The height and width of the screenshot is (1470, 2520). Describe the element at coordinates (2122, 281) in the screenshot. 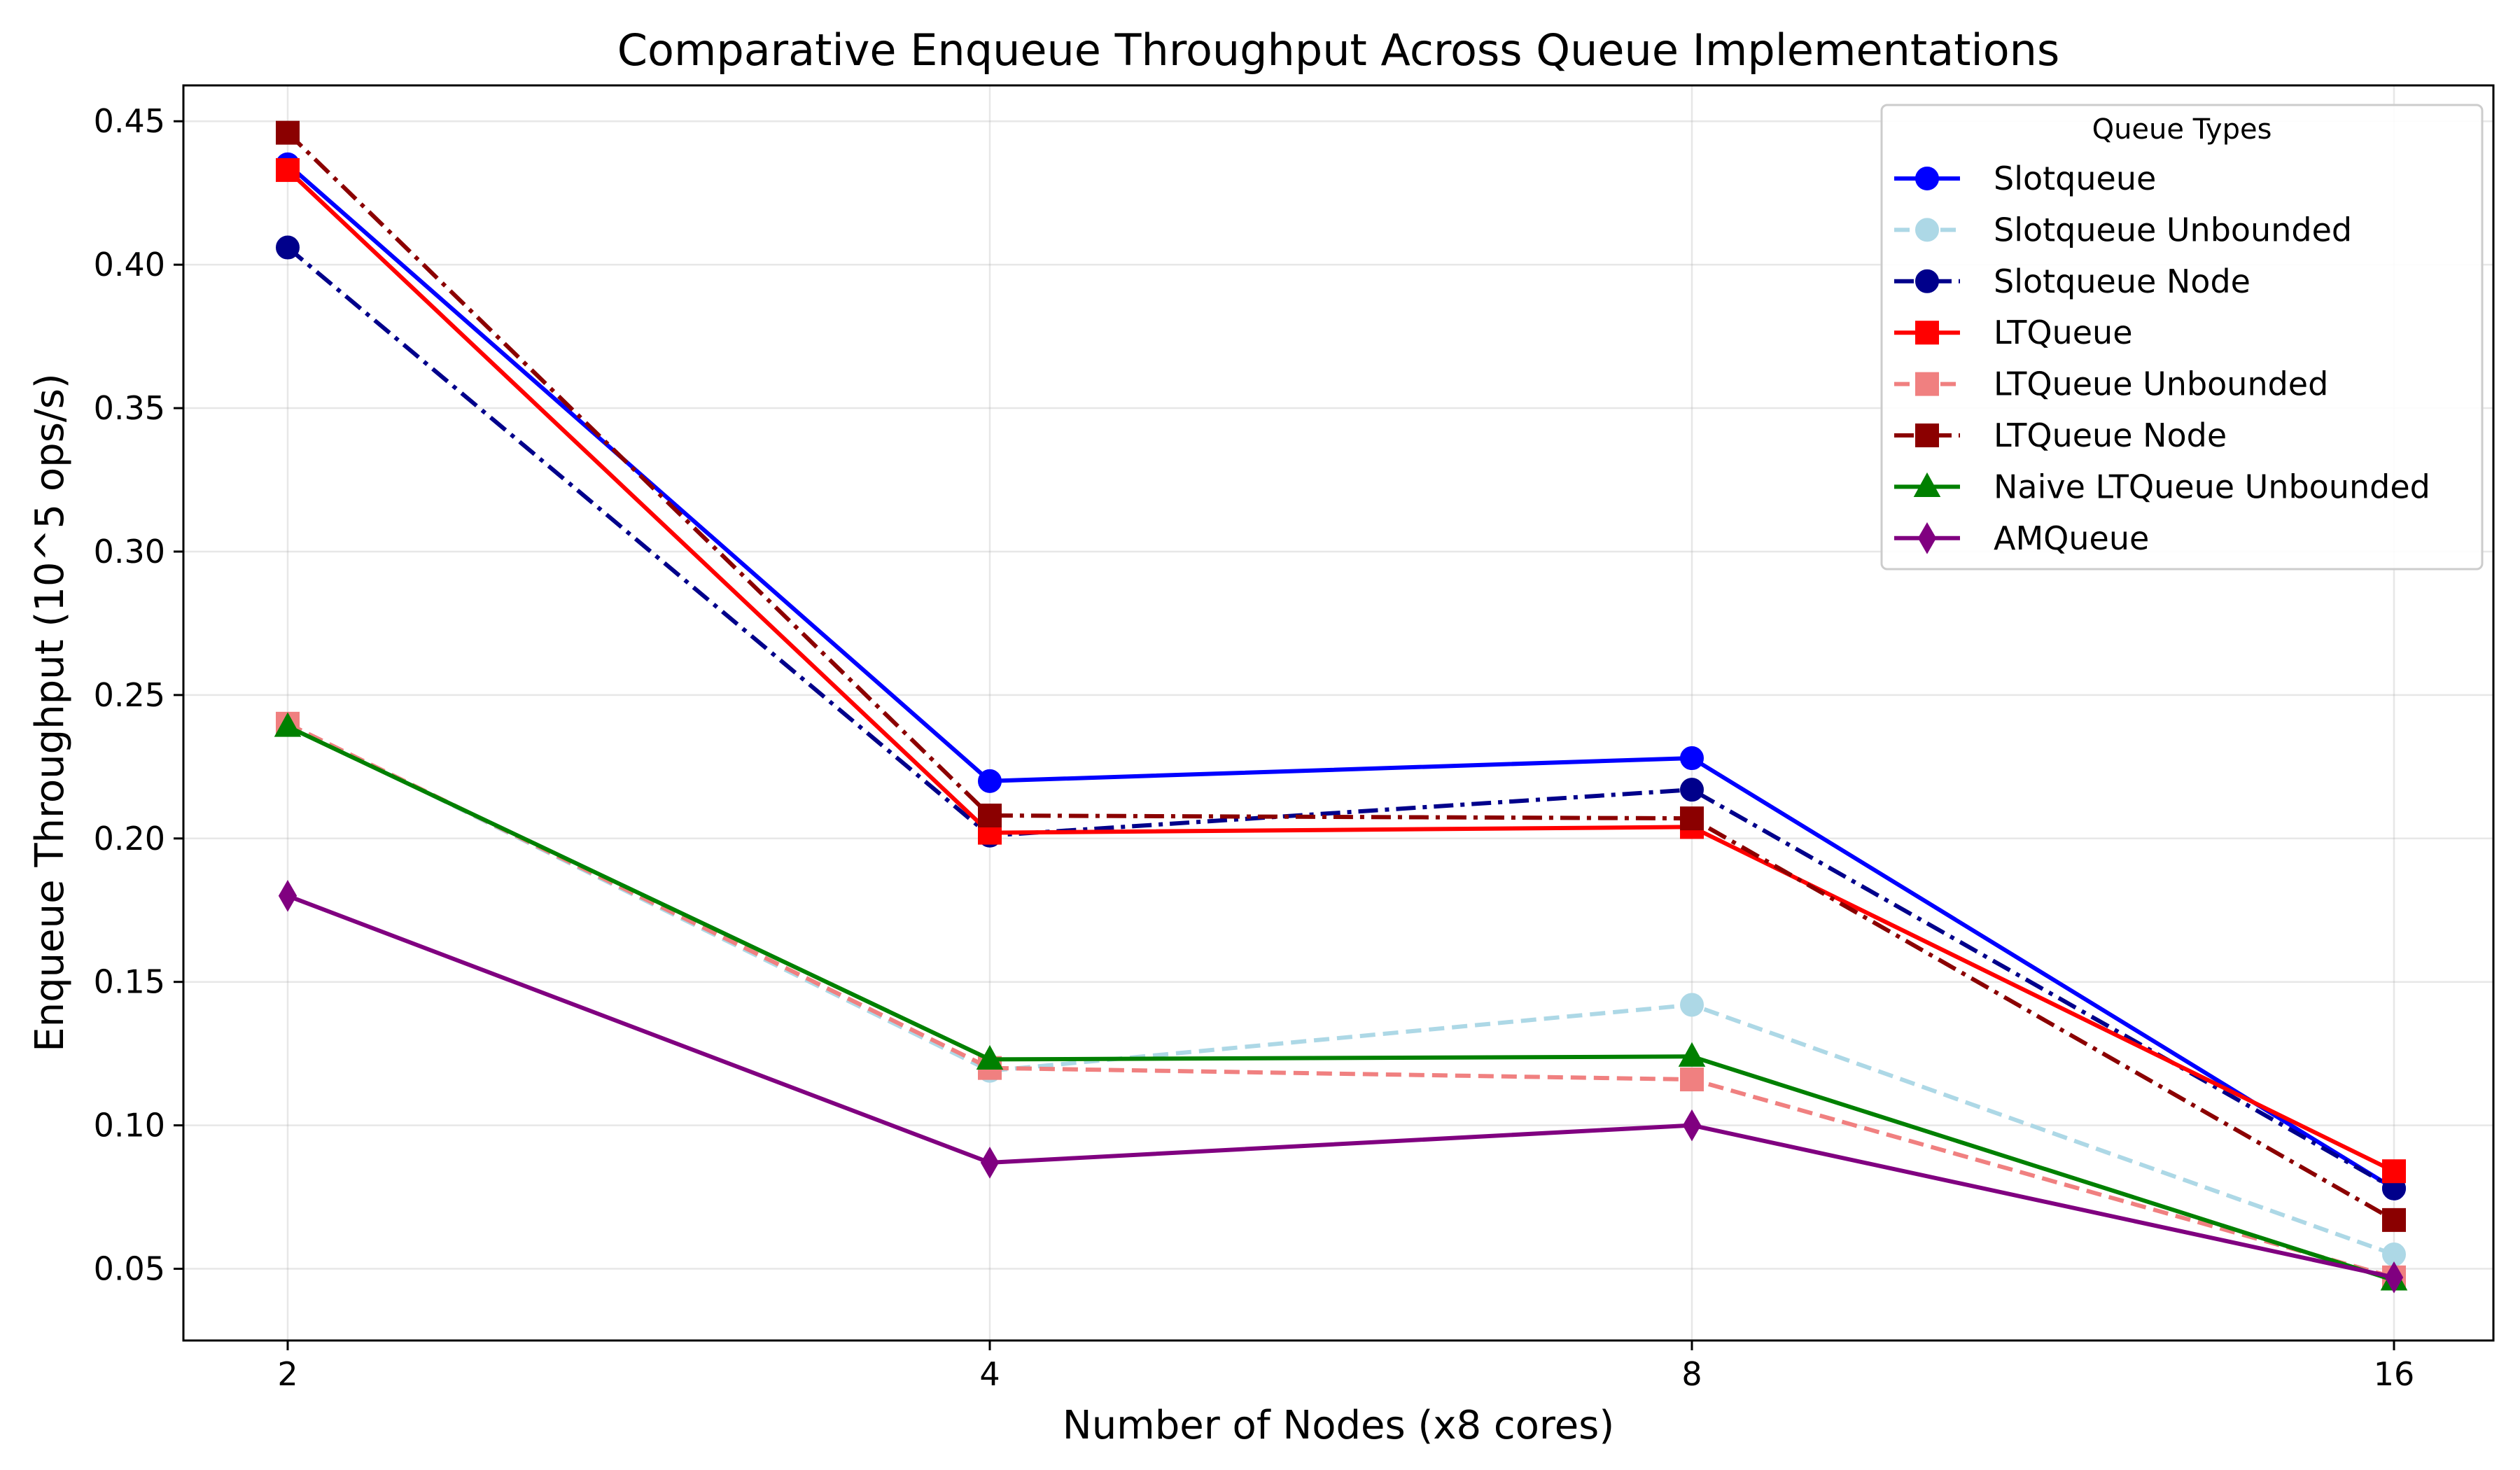

I see `legend-label: Slotqueue Node` at that location.